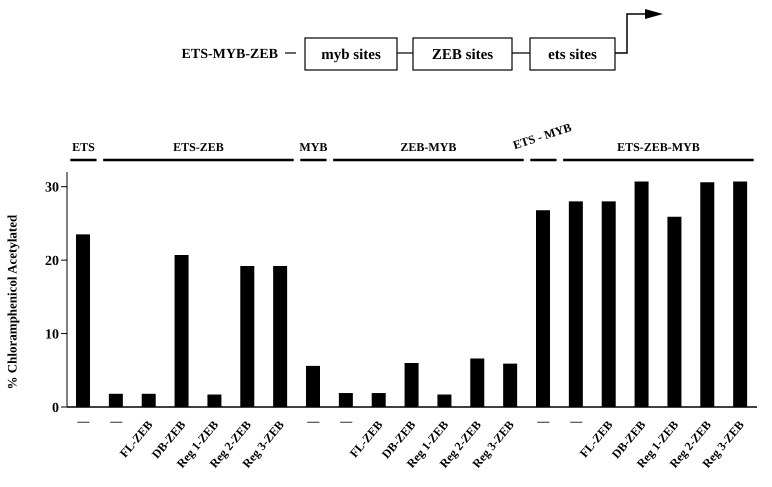 This screenshot has width=772, height=487. I want to click on text: ETS-MYB-ZEB, so click(230, 54).